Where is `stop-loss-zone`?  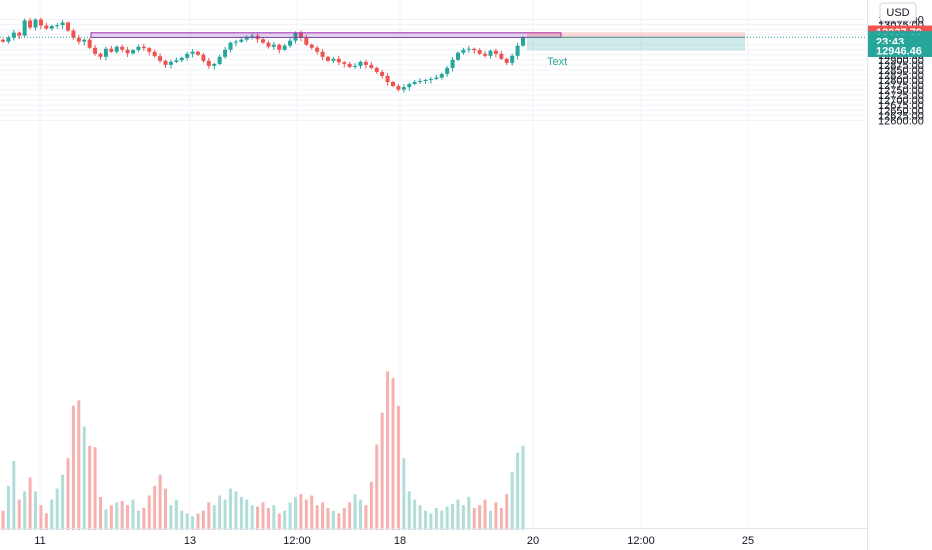 stop-loss-zone is located at coordinates (636, 35).